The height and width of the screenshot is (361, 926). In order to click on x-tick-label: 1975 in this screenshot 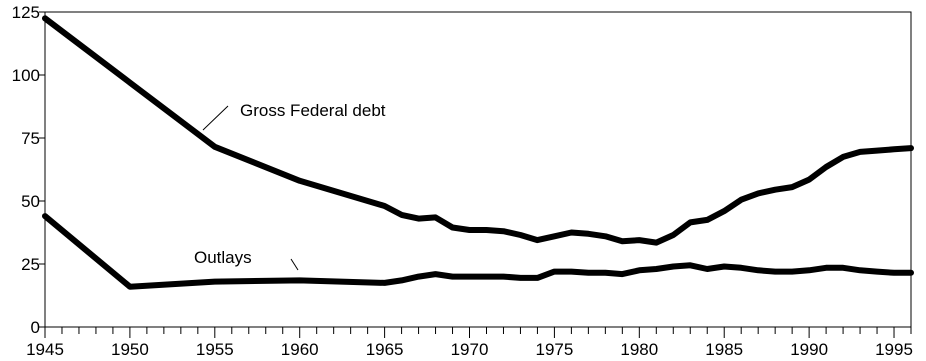, I will do `click(554, 349)`.